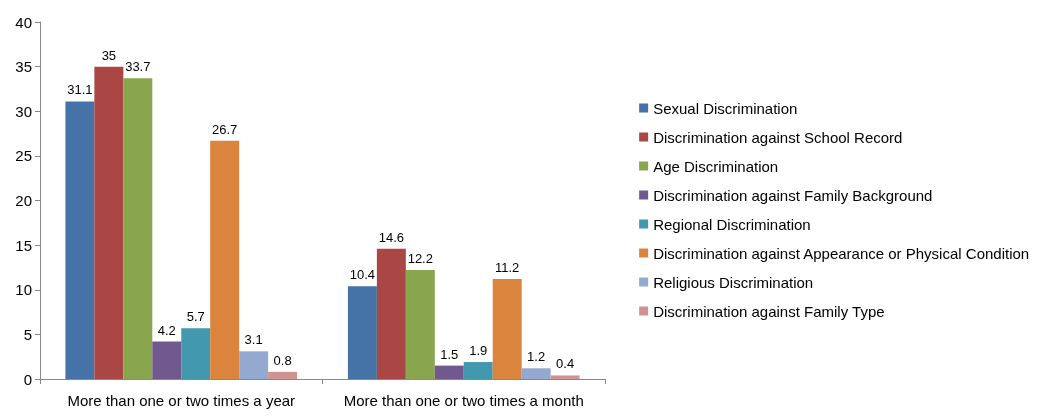  I want to click on y-tick-label: 5, so click(27, 334).